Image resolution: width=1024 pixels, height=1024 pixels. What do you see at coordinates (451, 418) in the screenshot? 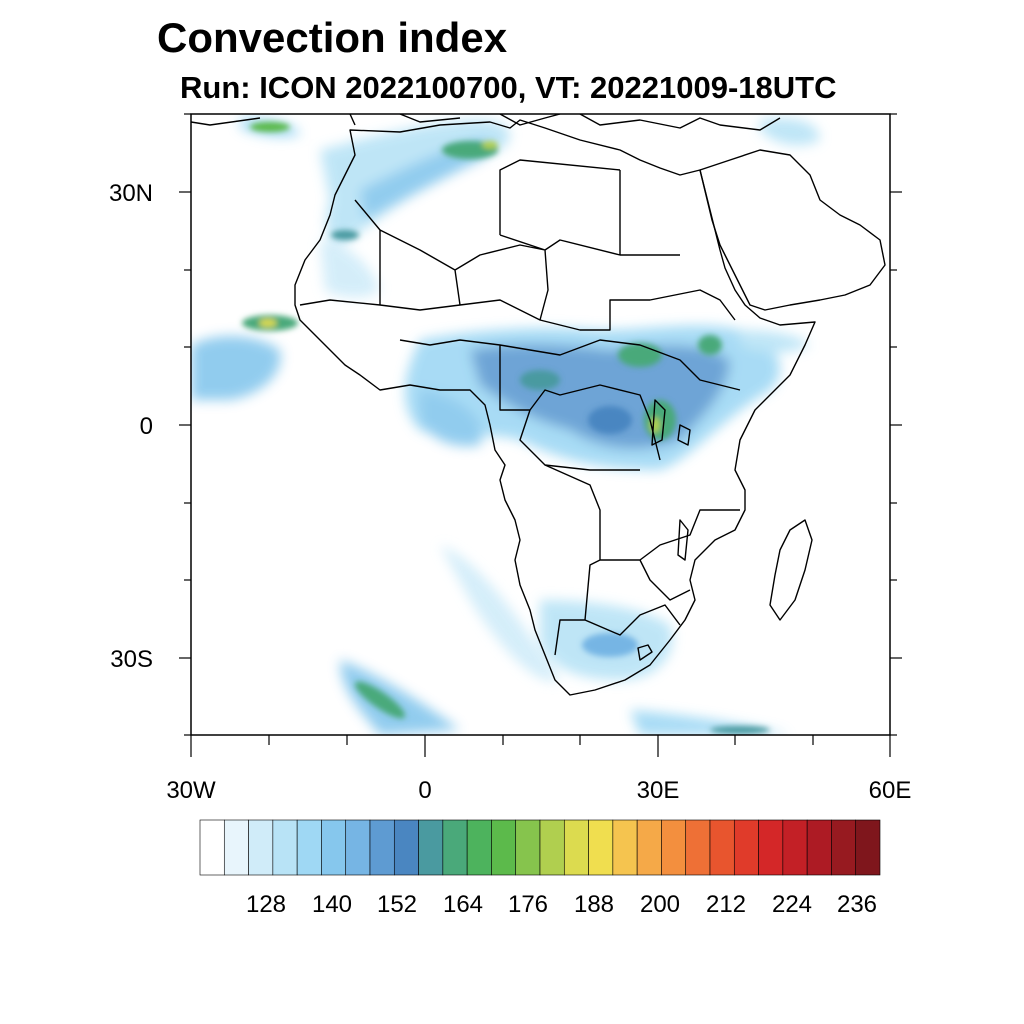
I see `field-gulf` at bounding box center [451, 418].